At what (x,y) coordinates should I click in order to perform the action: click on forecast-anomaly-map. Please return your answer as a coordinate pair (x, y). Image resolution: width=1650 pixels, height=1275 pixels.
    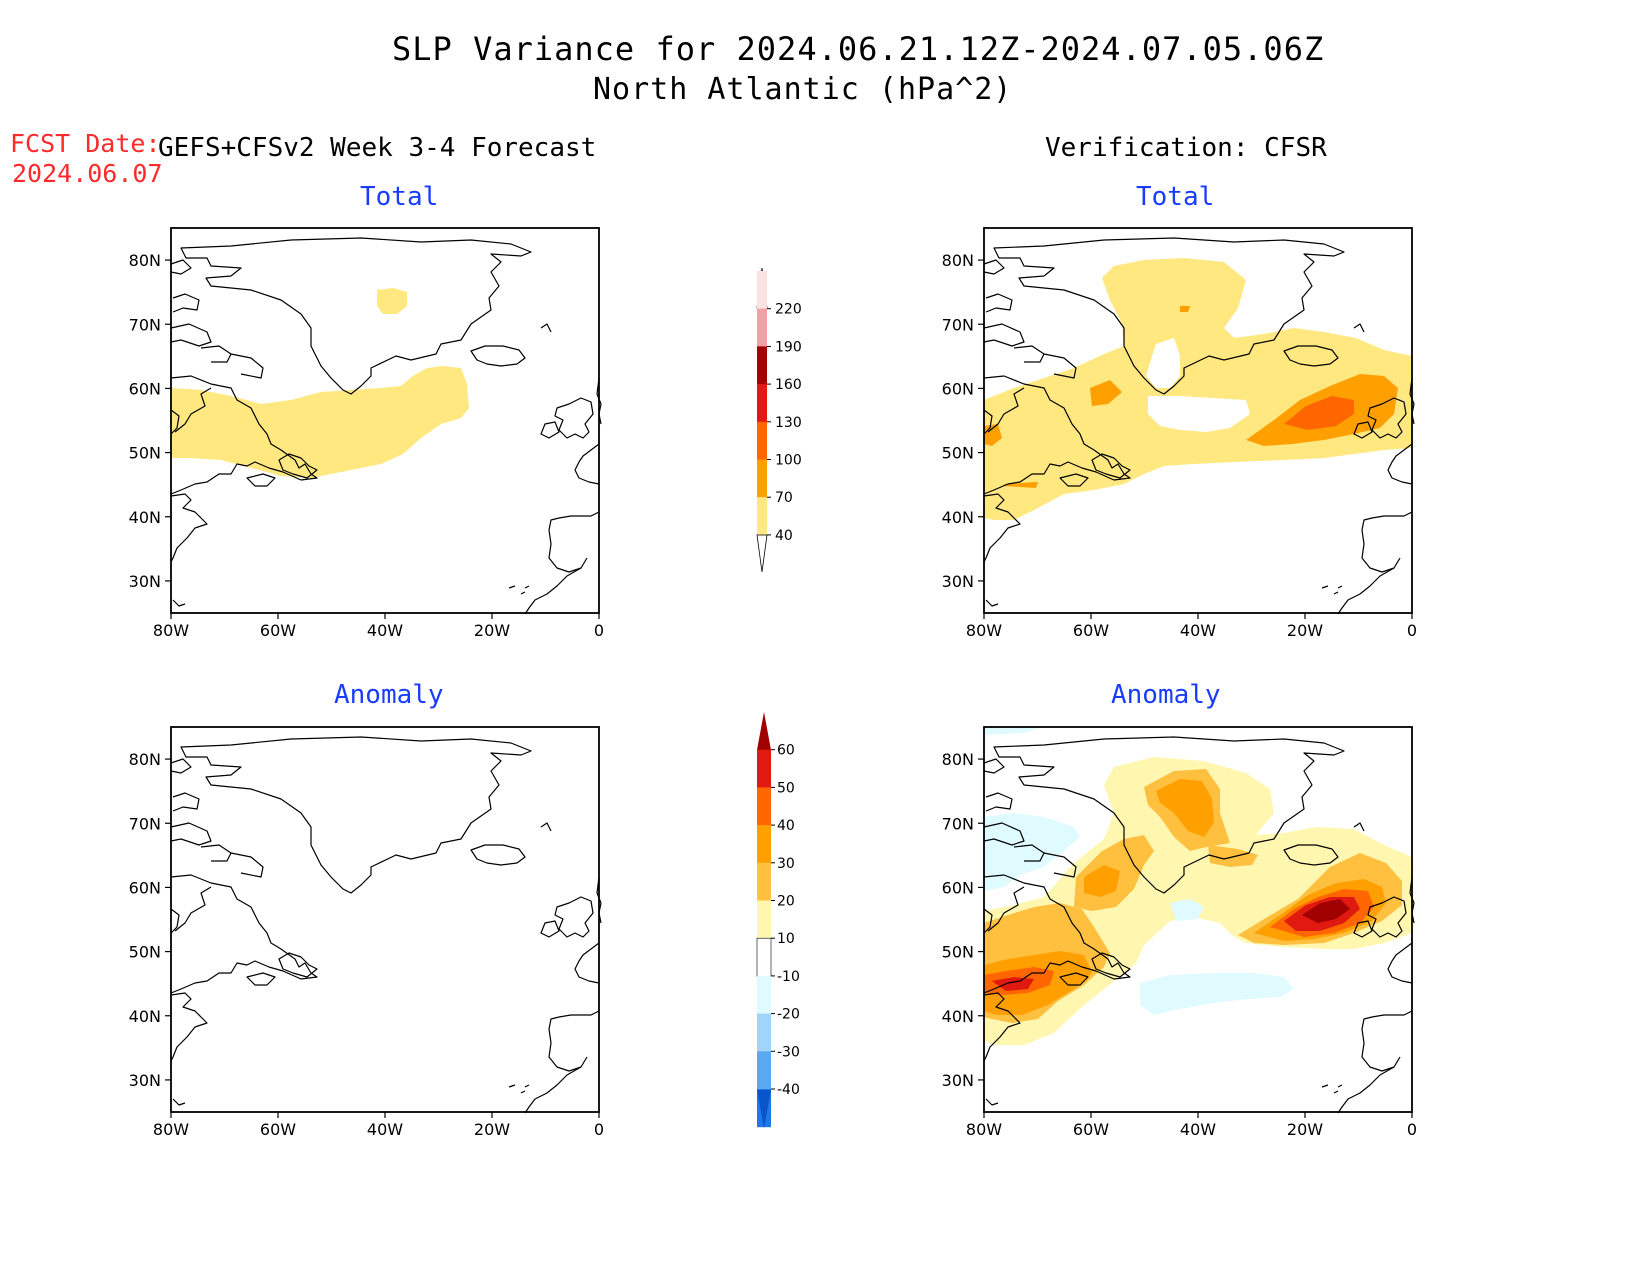
    Looking at the image, I should click on (386, 920).